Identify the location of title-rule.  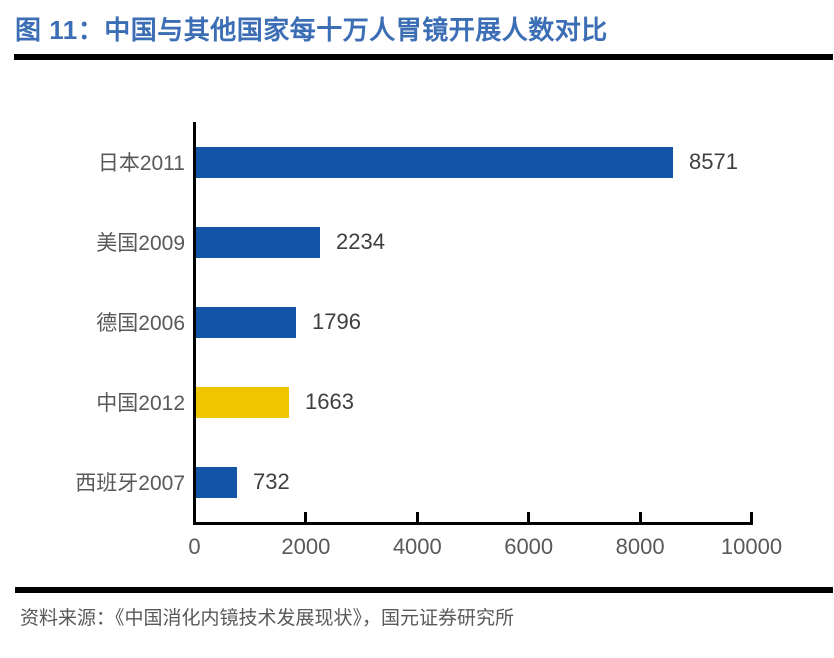
(423, 57).